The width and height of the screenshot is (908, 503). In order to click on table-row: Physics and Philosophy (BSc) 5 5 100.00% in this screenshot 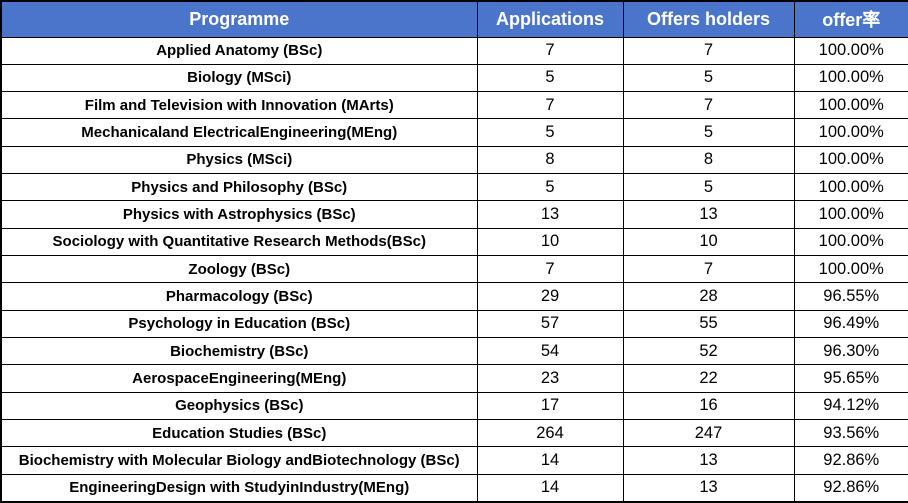, I will do `click(454, 187)`.